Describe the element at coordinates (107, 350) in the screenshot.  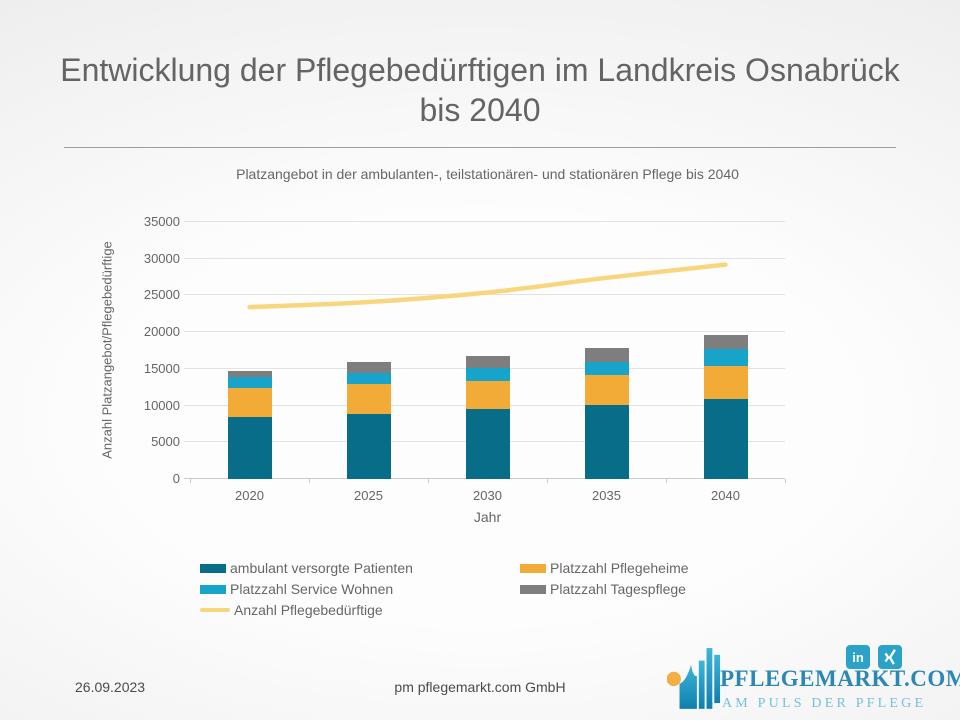
I see `y-axis-label: Anzahl Platzangebot/Pflegebedürftige` at that location.